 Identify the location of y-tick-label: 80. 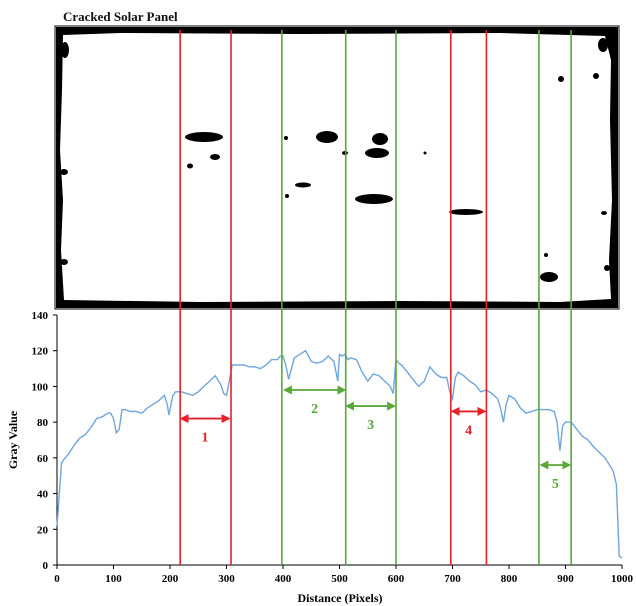
(43, 423).